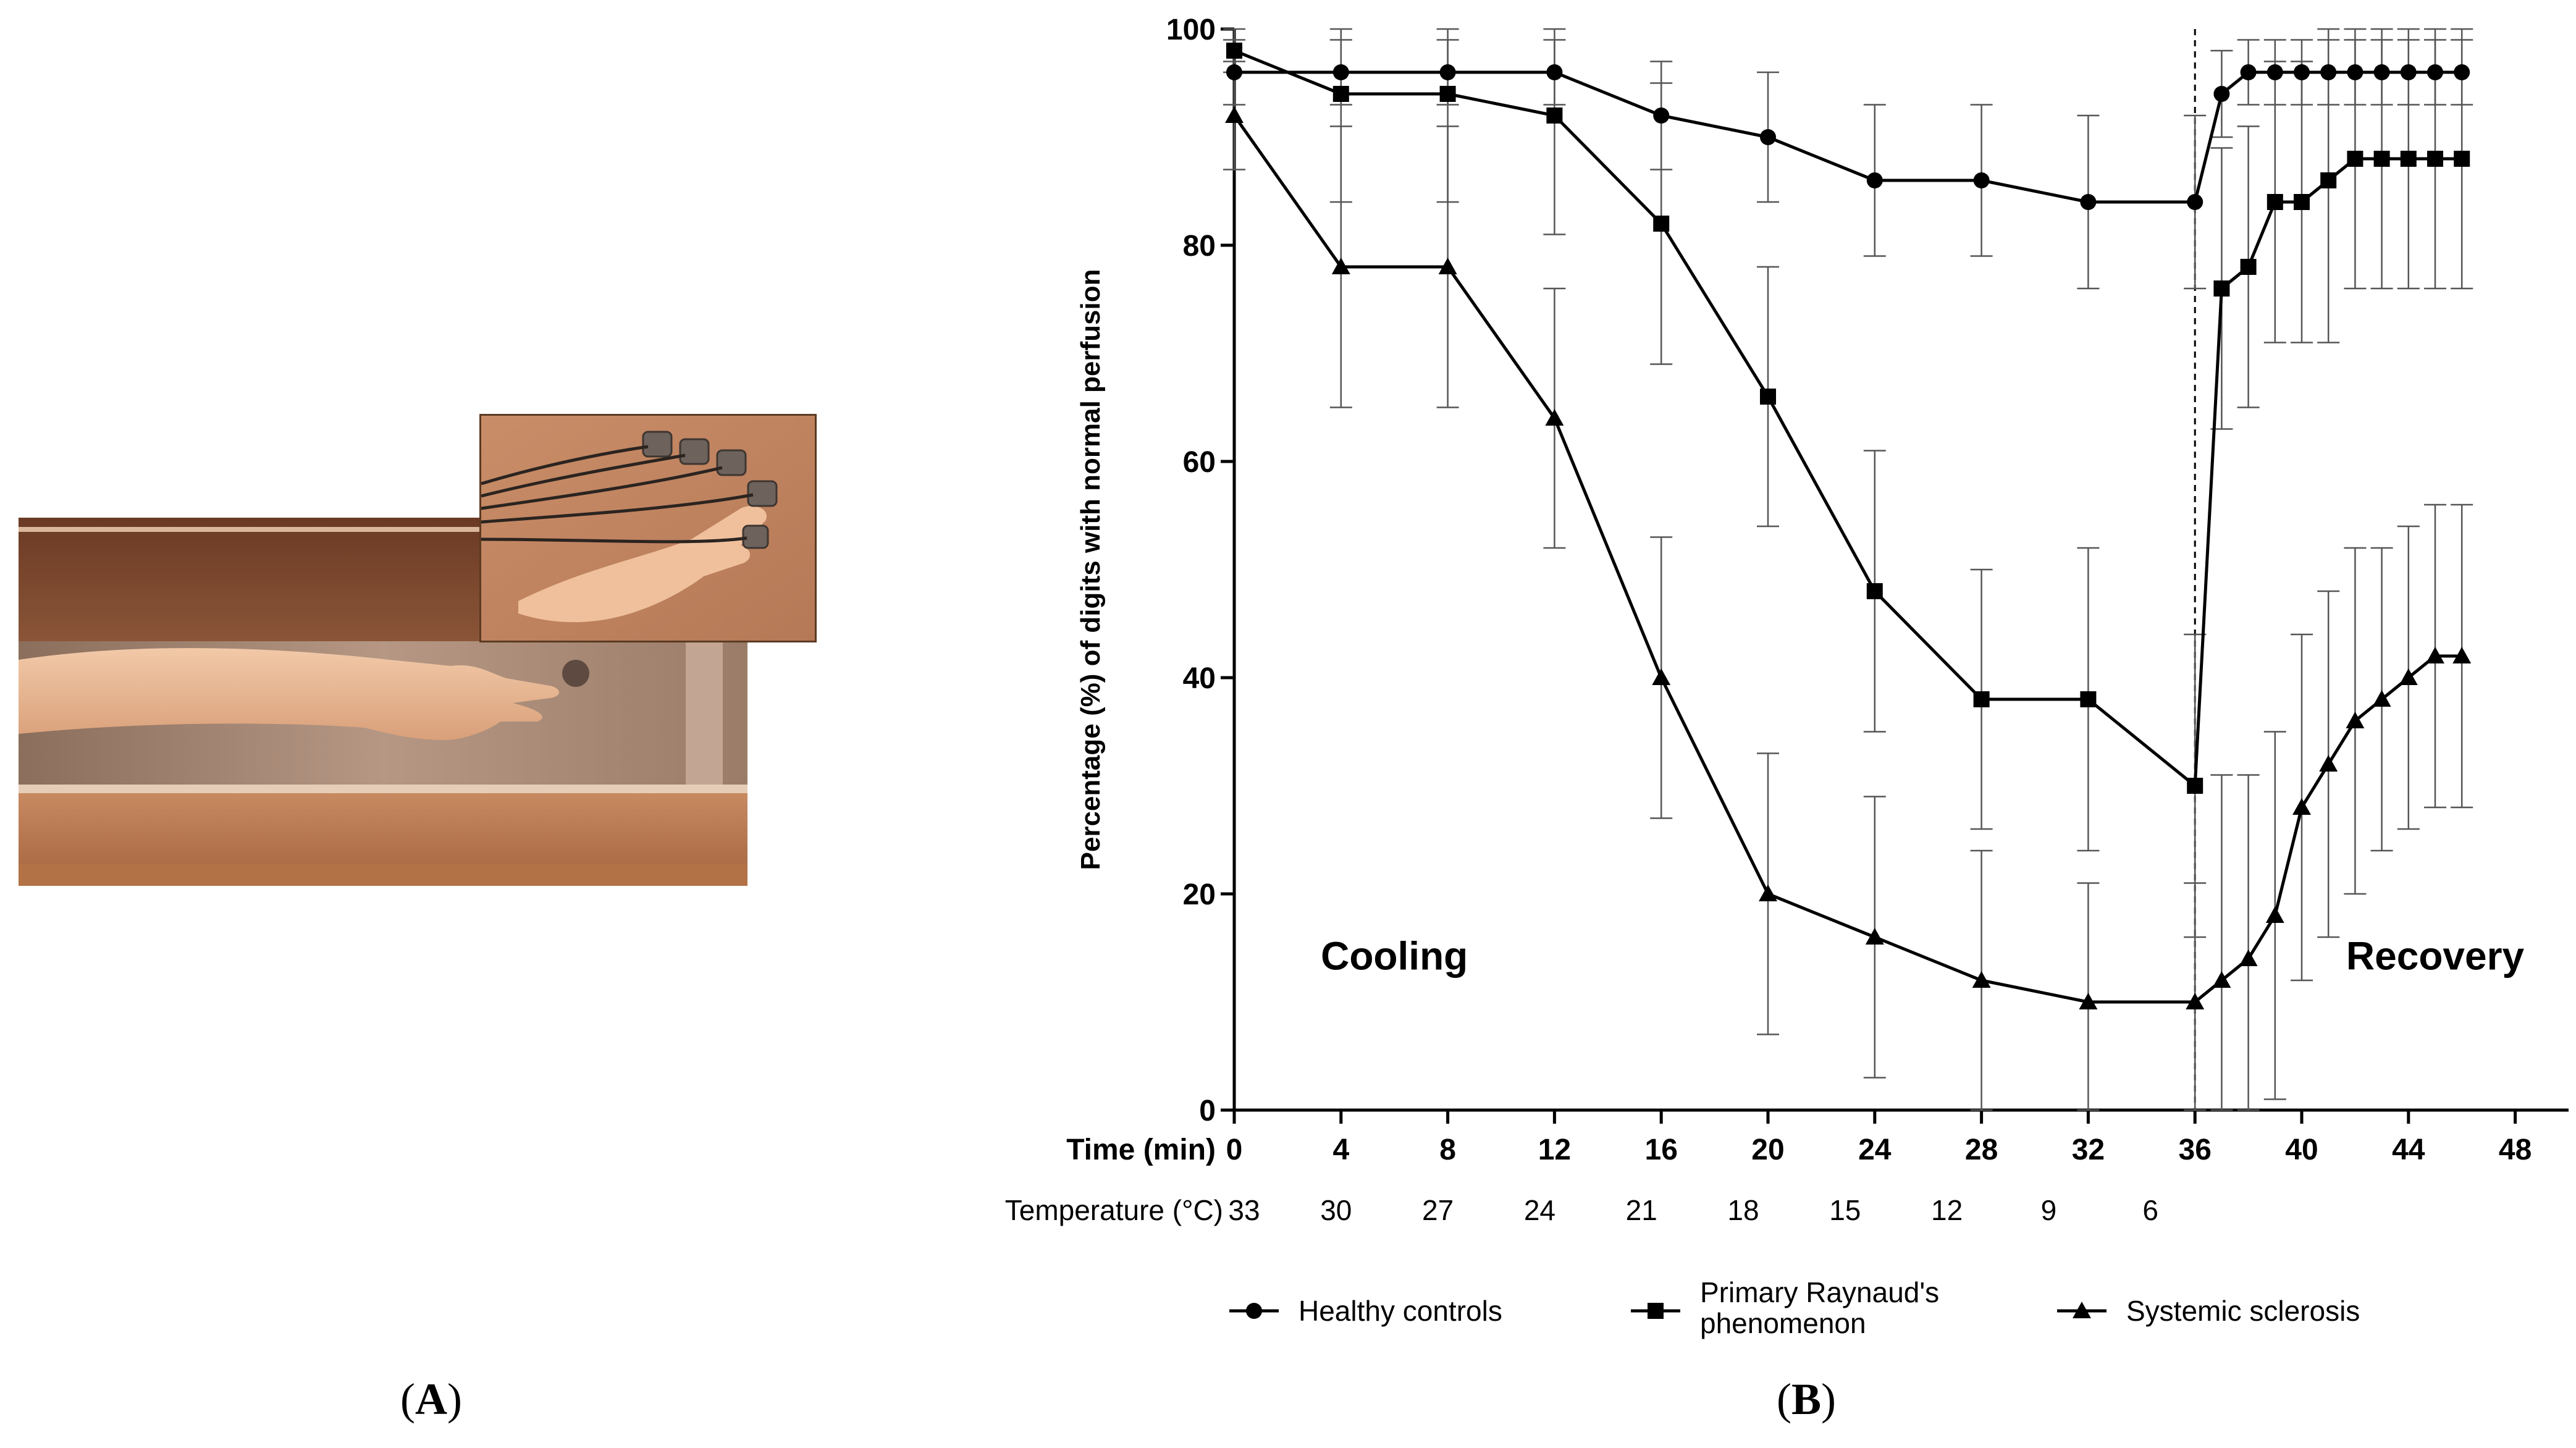 This screenshot has height=1448, width=2576. Describe the element at coordinates (1641, 1210) in the screenshot. I see `temperature-tick-label: 21` at that location.